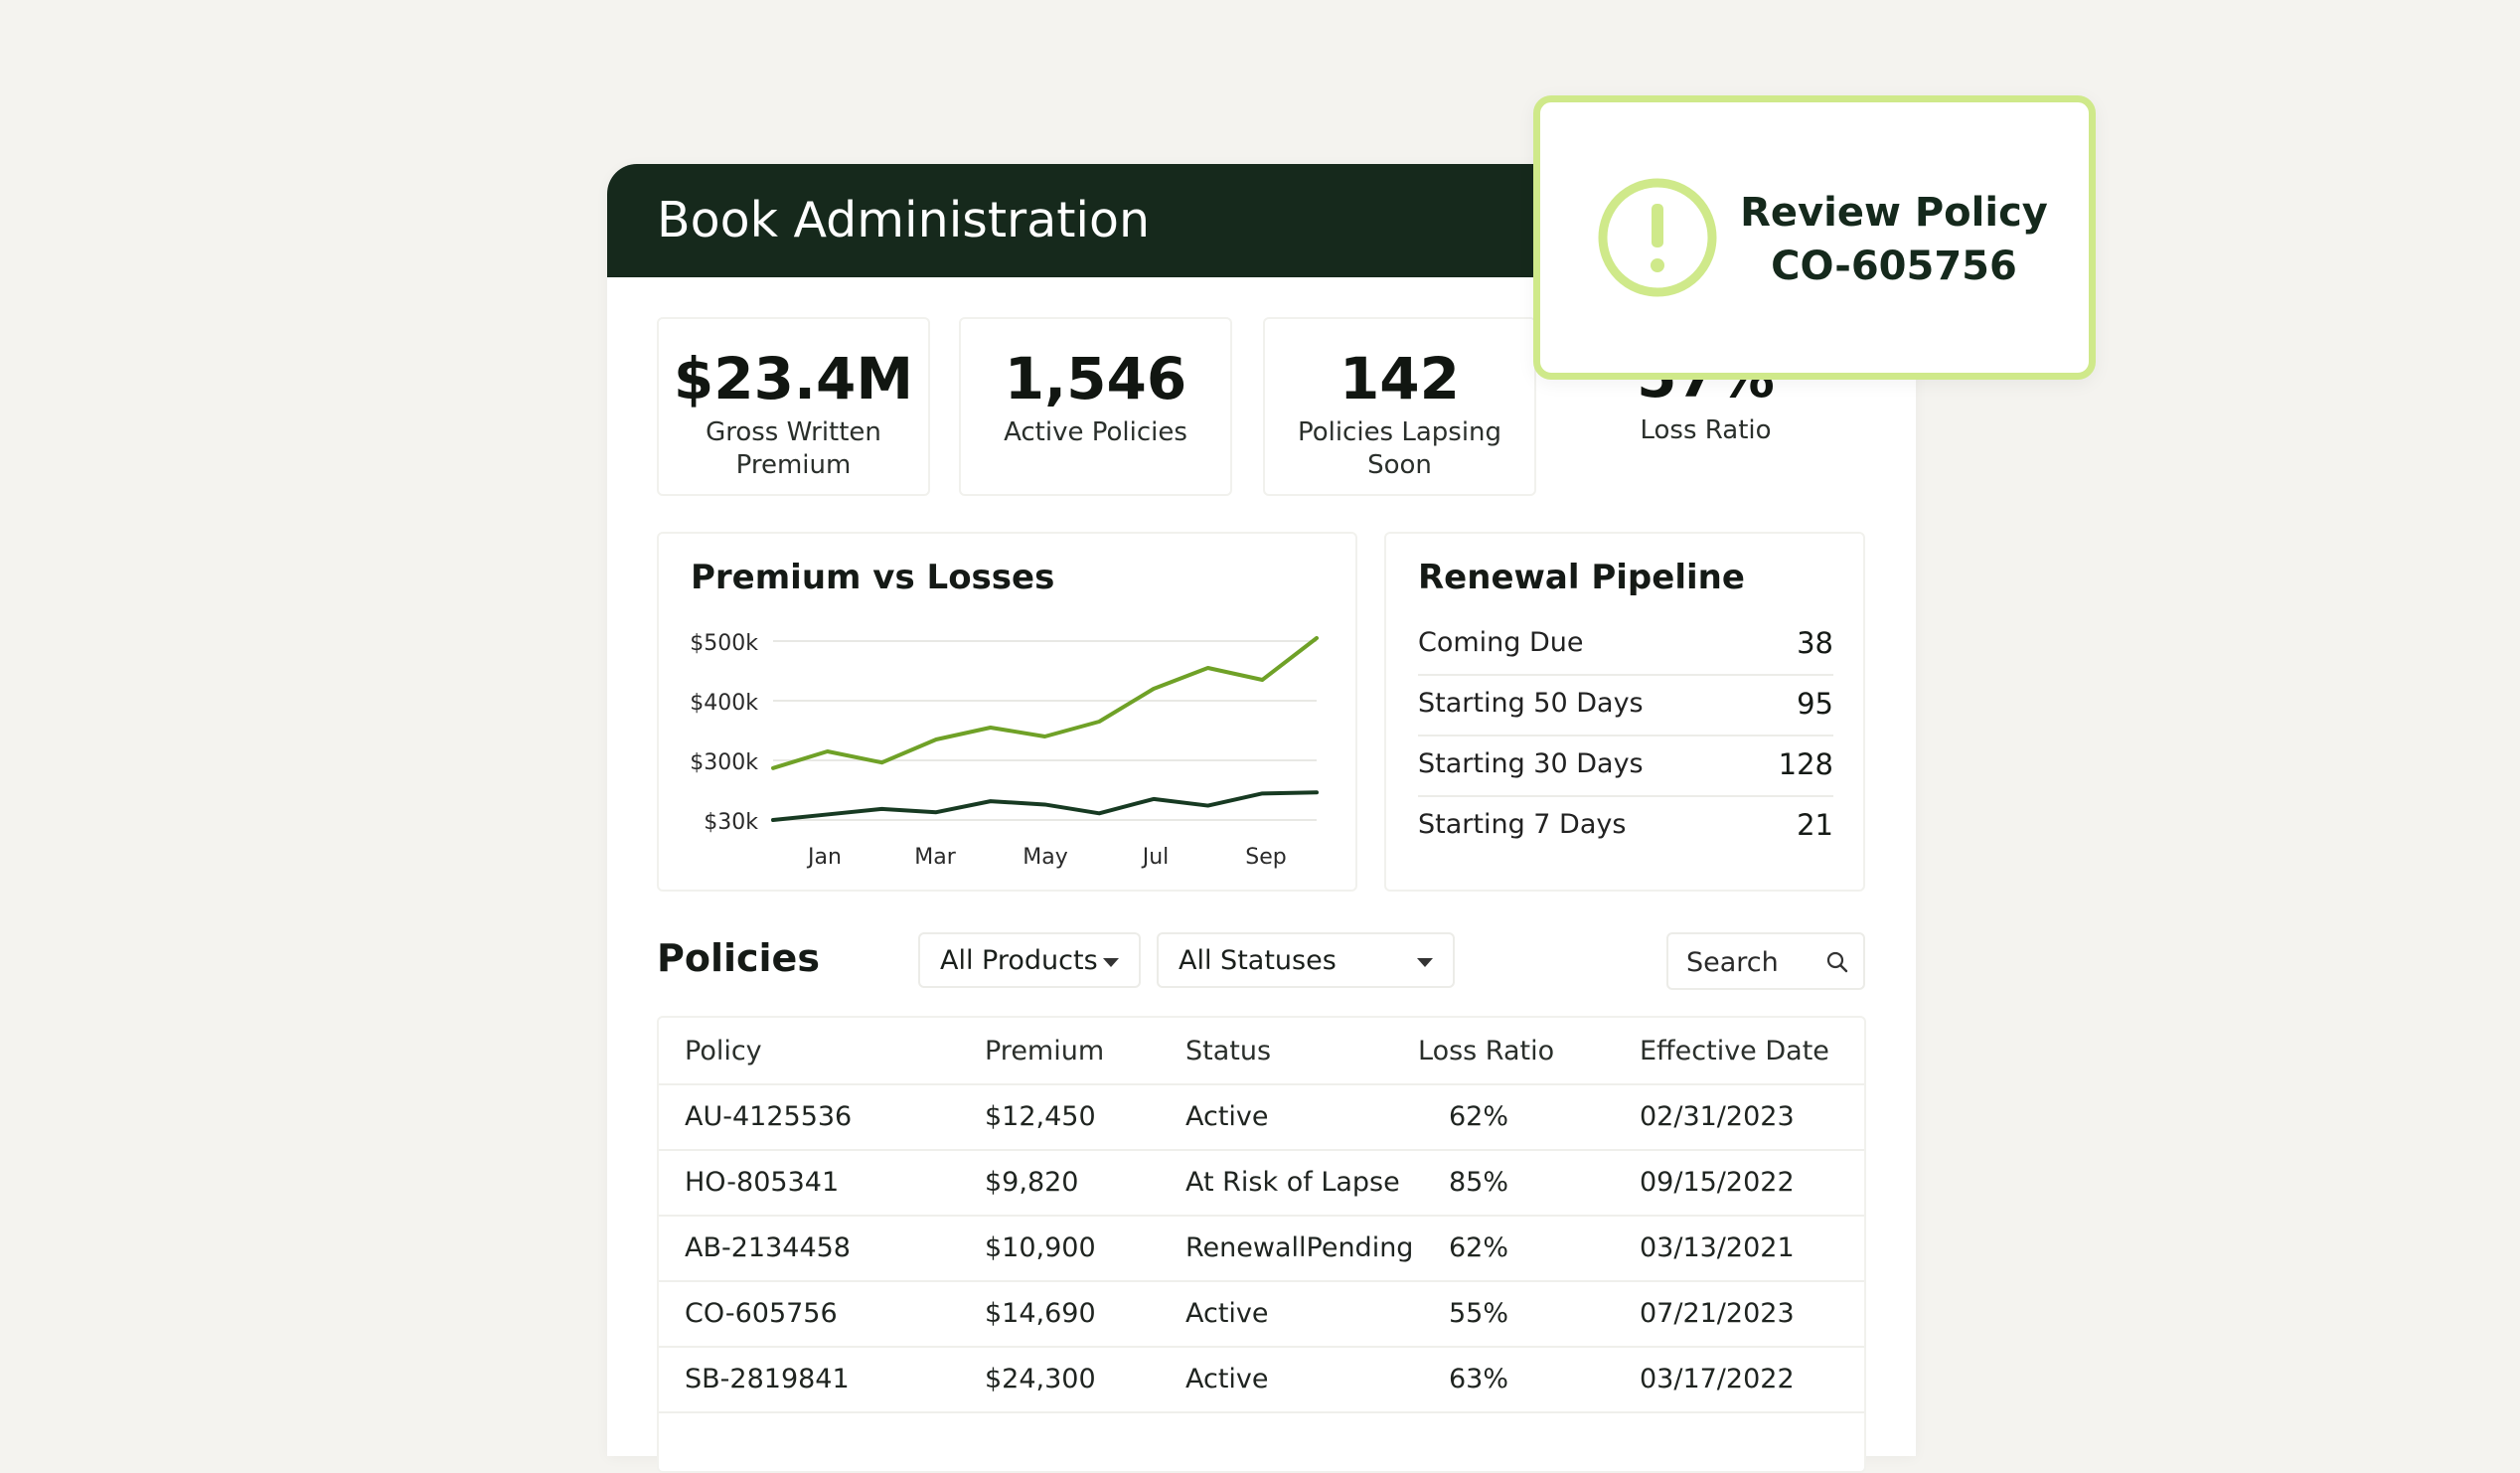 Image resolution: width=2520 pixels, height=1473 pixels. I want to click on alert-title: Review Policy, so click(1894, 213).